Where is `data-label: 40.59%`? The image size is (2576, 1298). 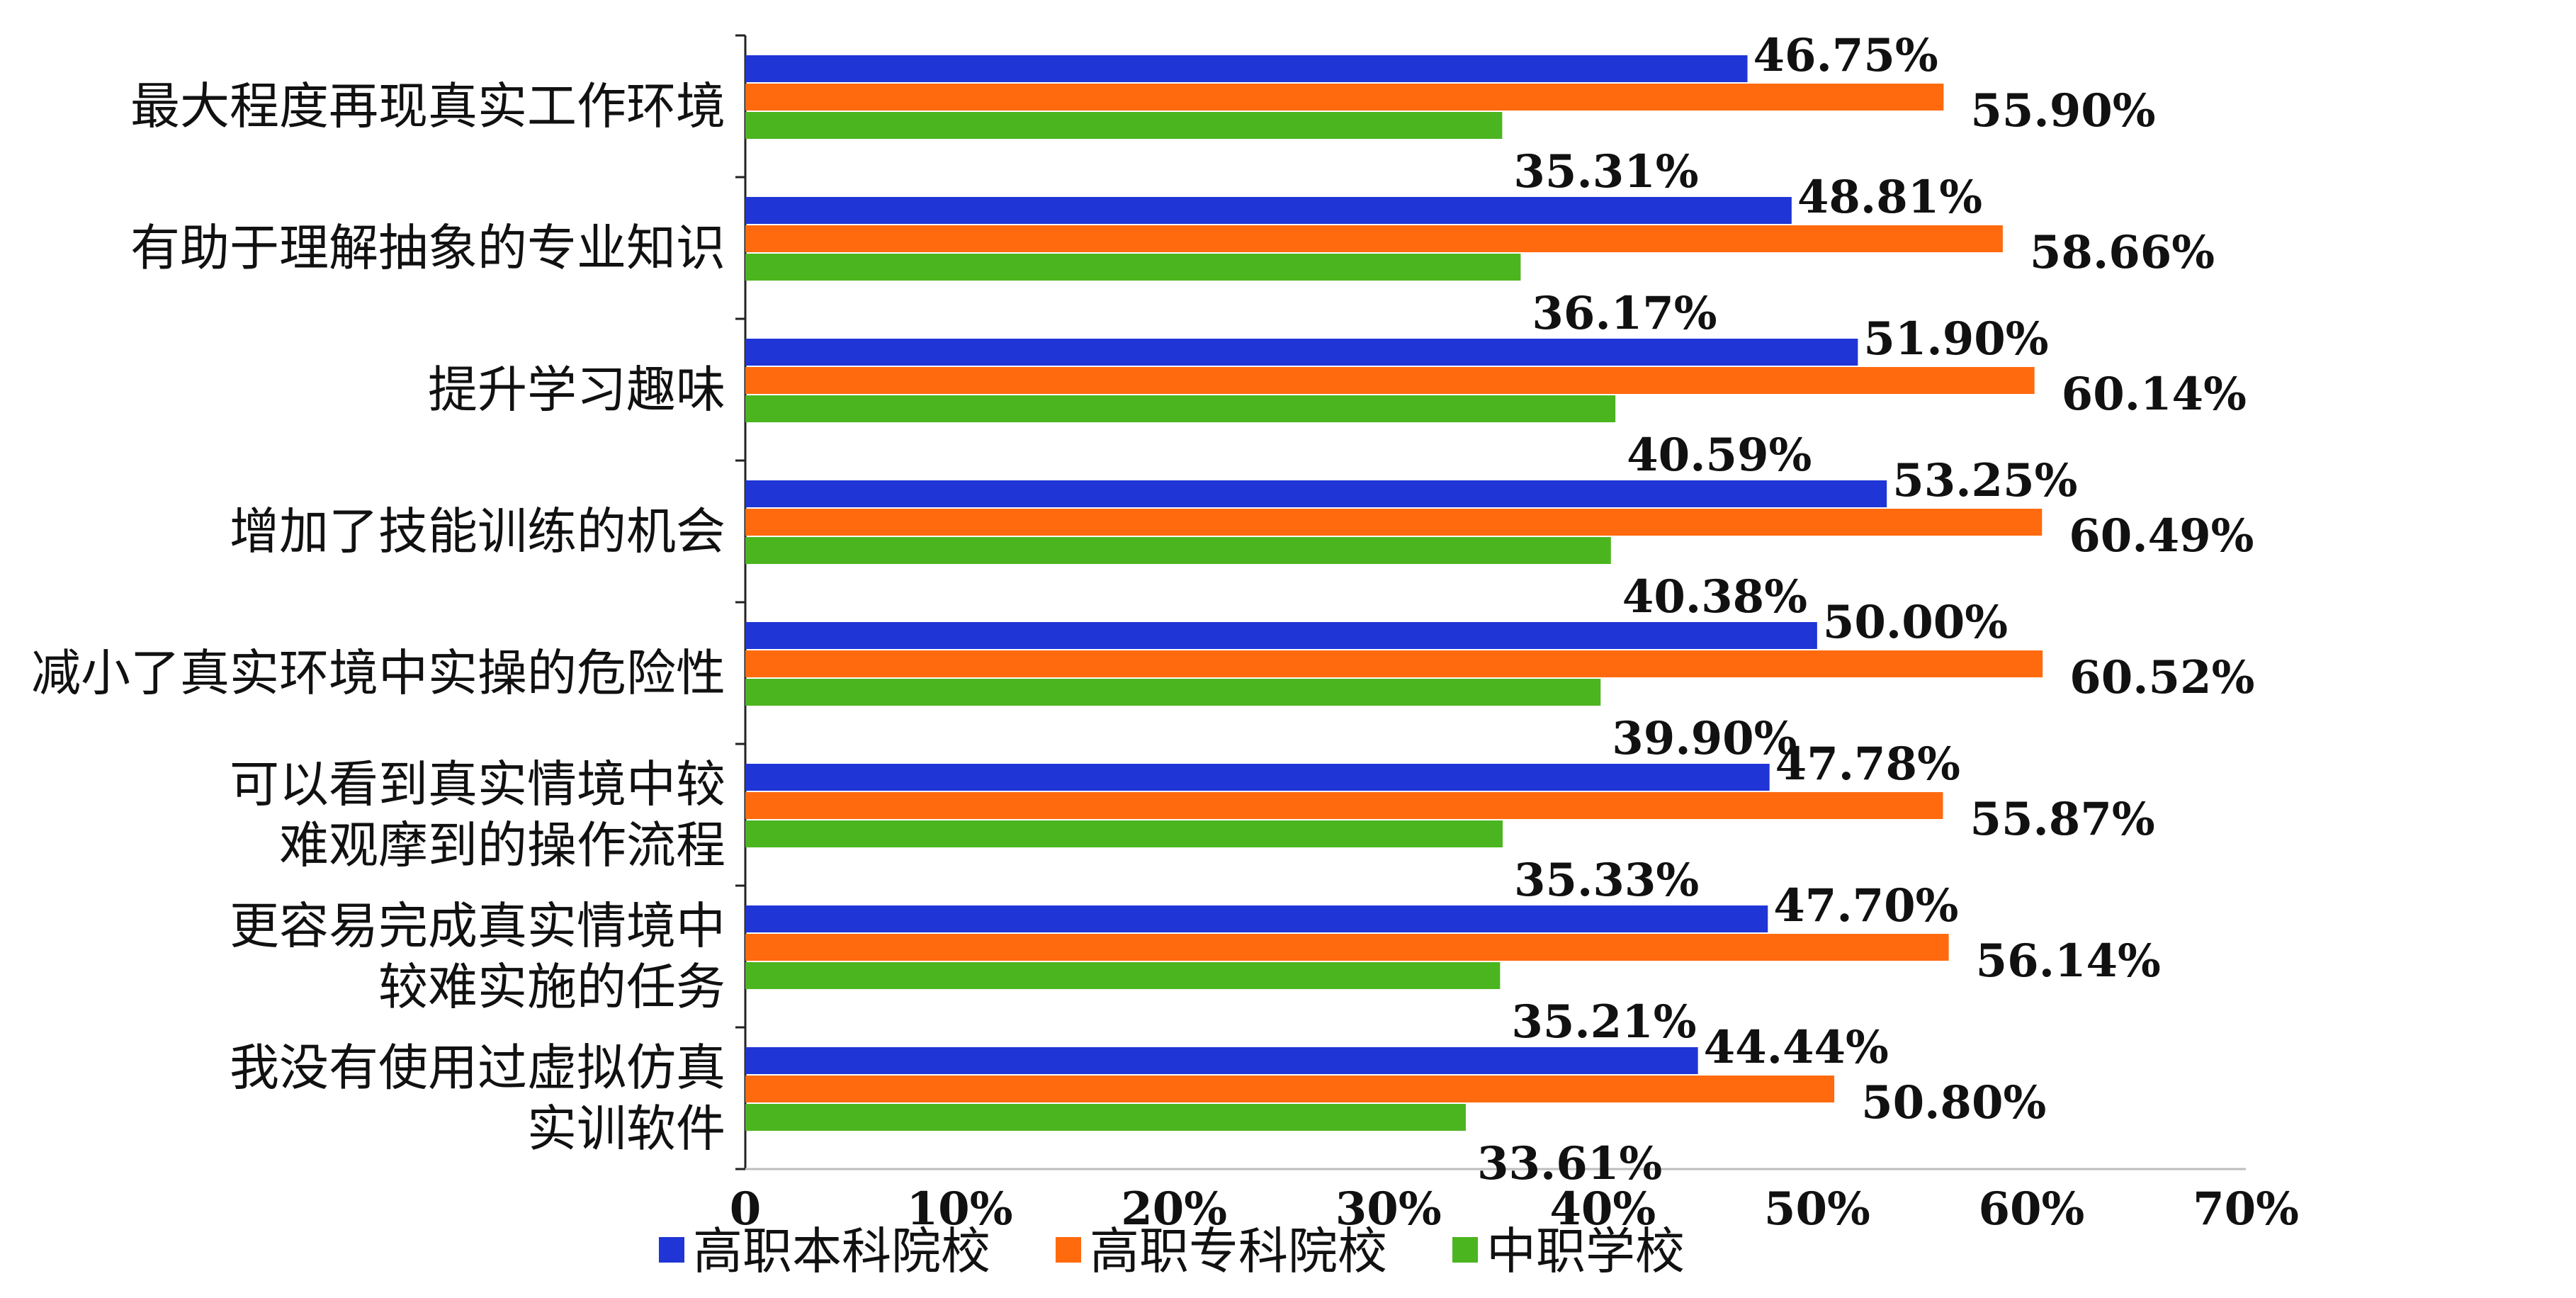 data-label: 40.59% is located at coordinates (1719, 455).